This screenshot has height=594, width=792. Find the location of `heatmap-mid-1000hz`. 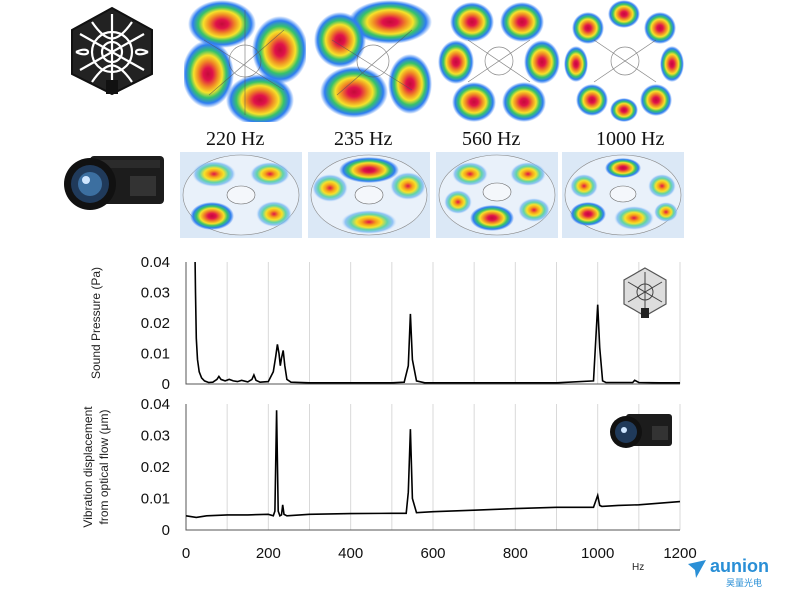

heatmap-mid-1000hz is located at coordinates (623, 195).